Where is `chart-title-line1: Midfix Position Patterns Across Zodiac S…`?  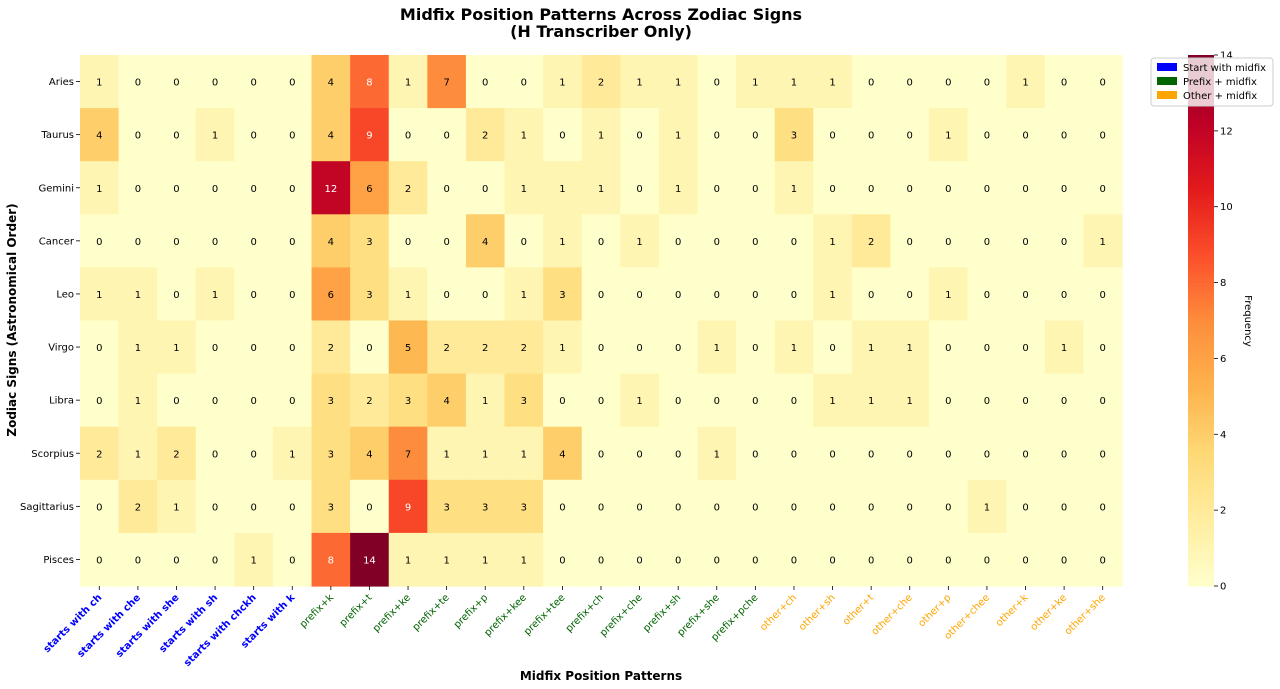
chart-title-line1: Midfix Position Patterns Across Zodiac S… is located at coordinates (601, 14).